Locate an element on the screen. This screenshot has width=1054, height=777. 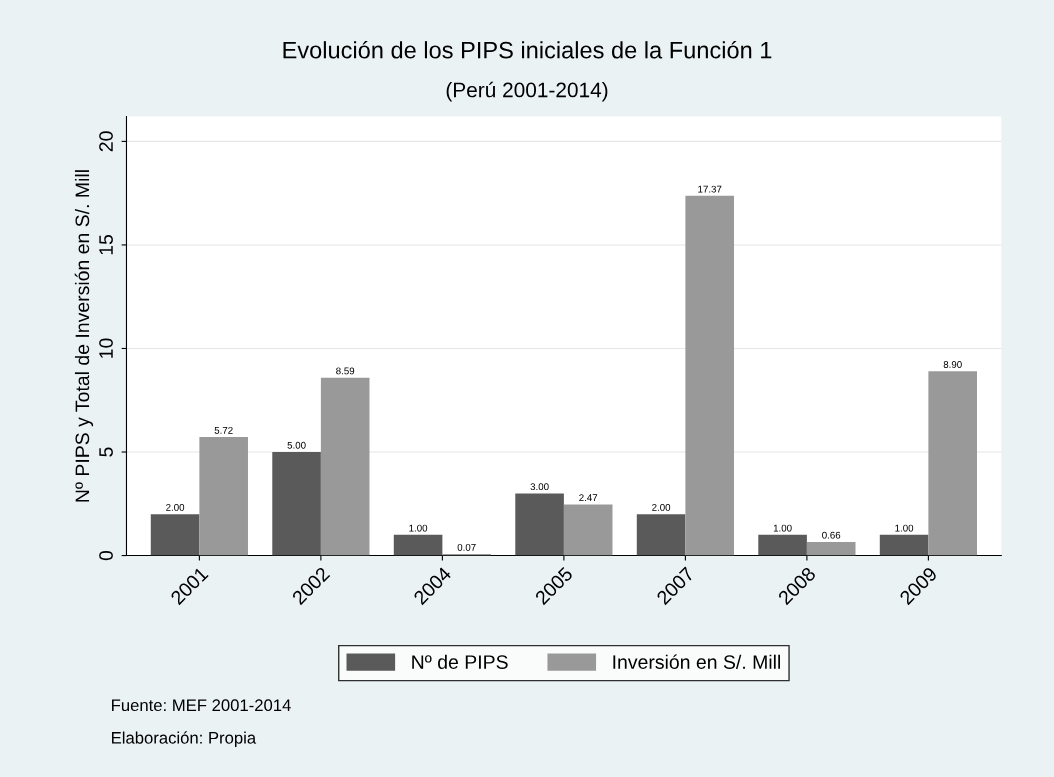
chart-subtitle: (Perú 2001-2014) is located at coordinates (527, 91).